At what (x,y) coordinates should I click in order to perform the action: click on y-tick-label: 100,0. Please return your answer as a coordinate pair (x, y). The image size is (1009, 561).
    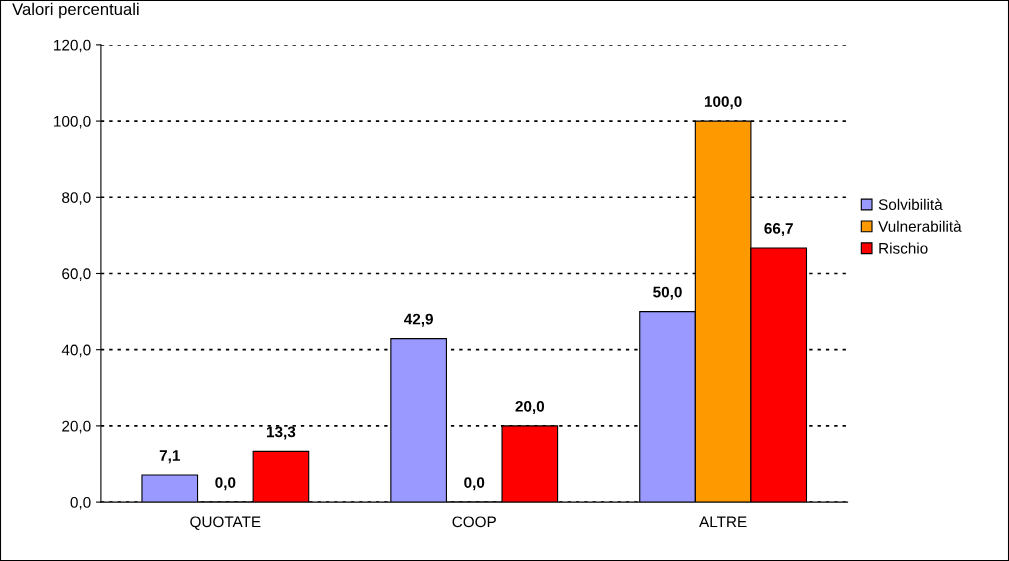
    Looking at the image, I should click on (72, 122).